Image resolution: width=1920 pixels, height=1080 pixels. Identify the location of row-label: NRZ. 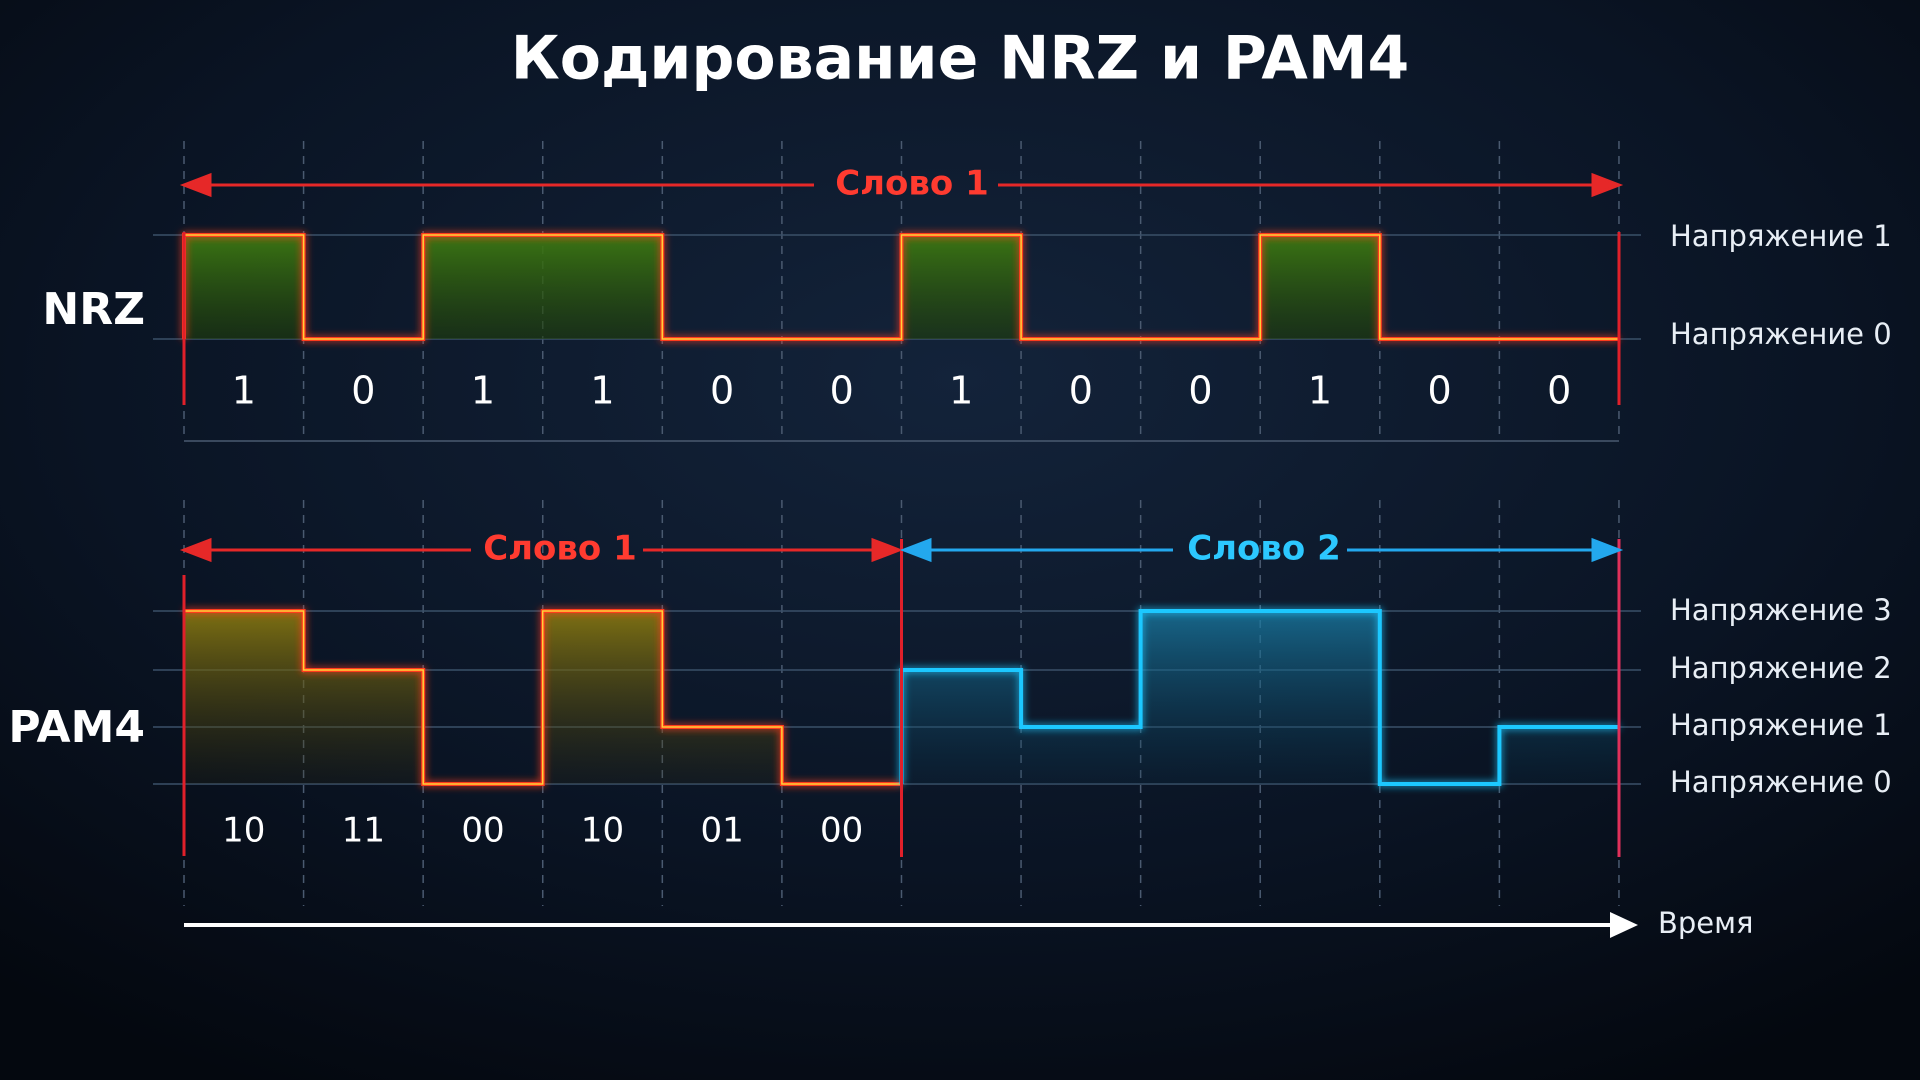
(93, 309).